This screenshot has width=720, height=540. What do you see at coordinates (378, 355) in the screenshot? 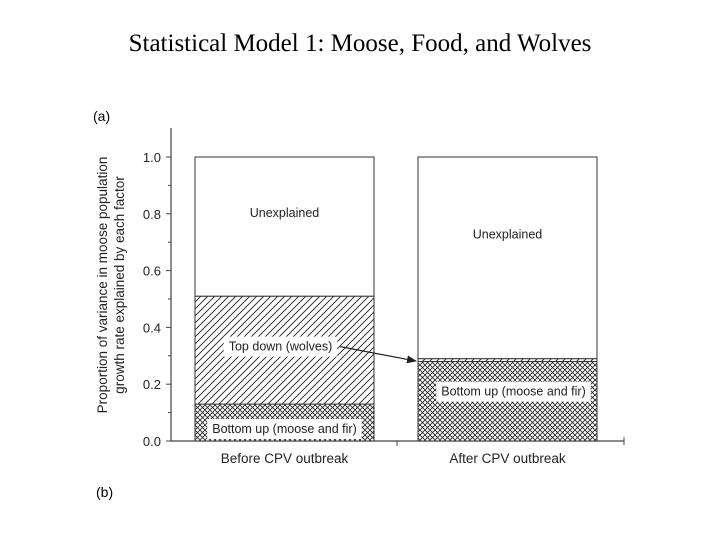
I see `topdown-arrow` at bounding box center [378, 355].